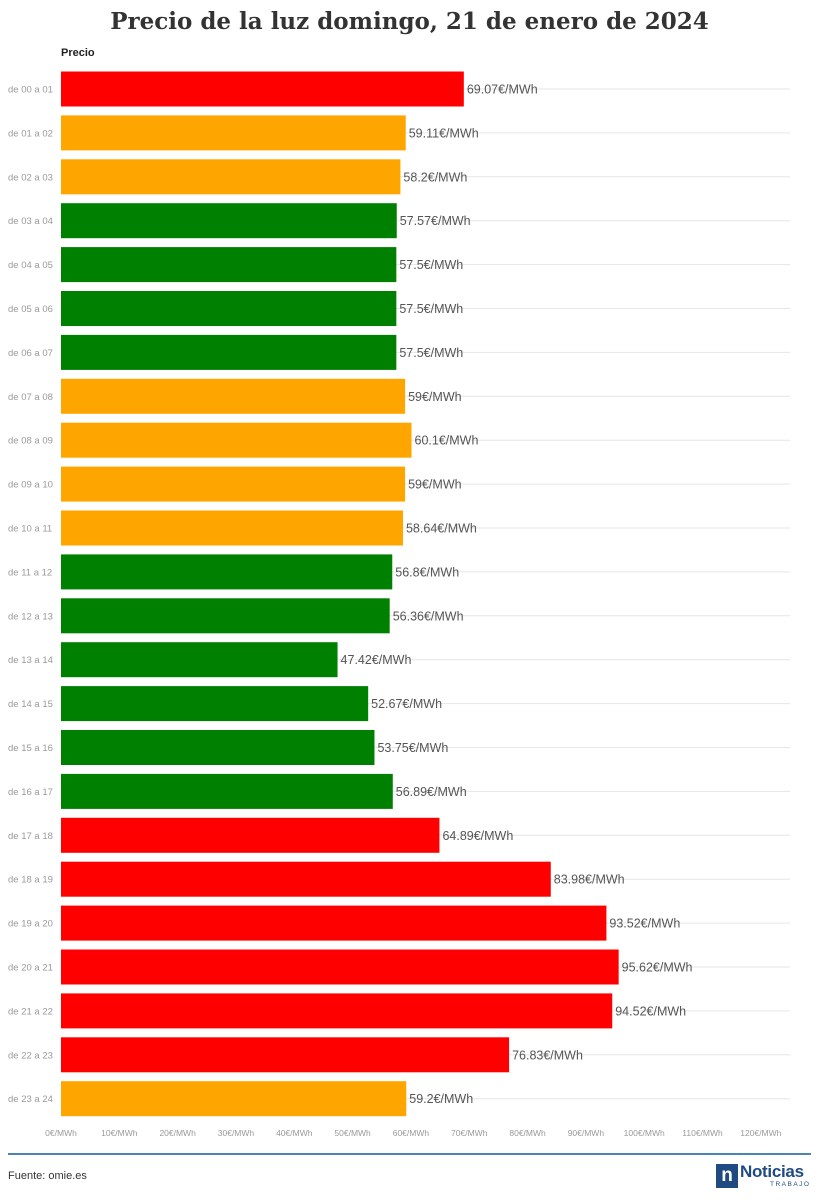 Image resolution: width=819 pixels, height=1200 pixels. Describe the element at coordinates (30, 485) in the screenshot. I see `category-label: de 09 a 10` at that location.